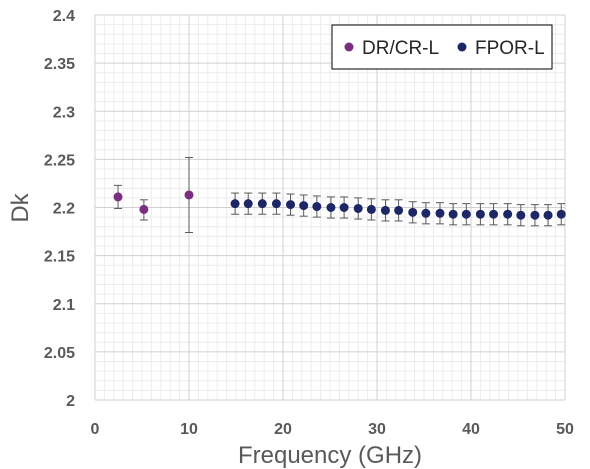 Image resolution: width=590 pixels, height=469 pixels. I want to click on y-tick-label: 2.25, so click(59, 160).